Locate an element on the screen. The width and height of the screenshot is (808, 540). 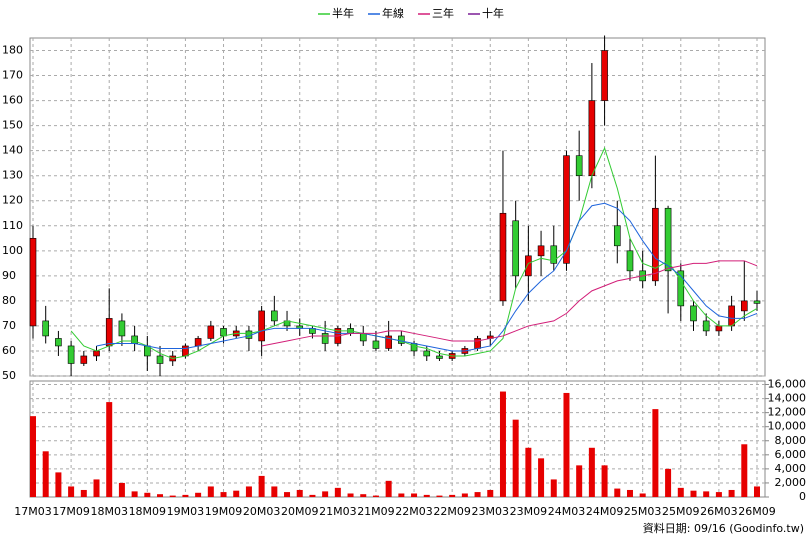
x-tick-label: 18M03 is located at coordinates (109, 511).